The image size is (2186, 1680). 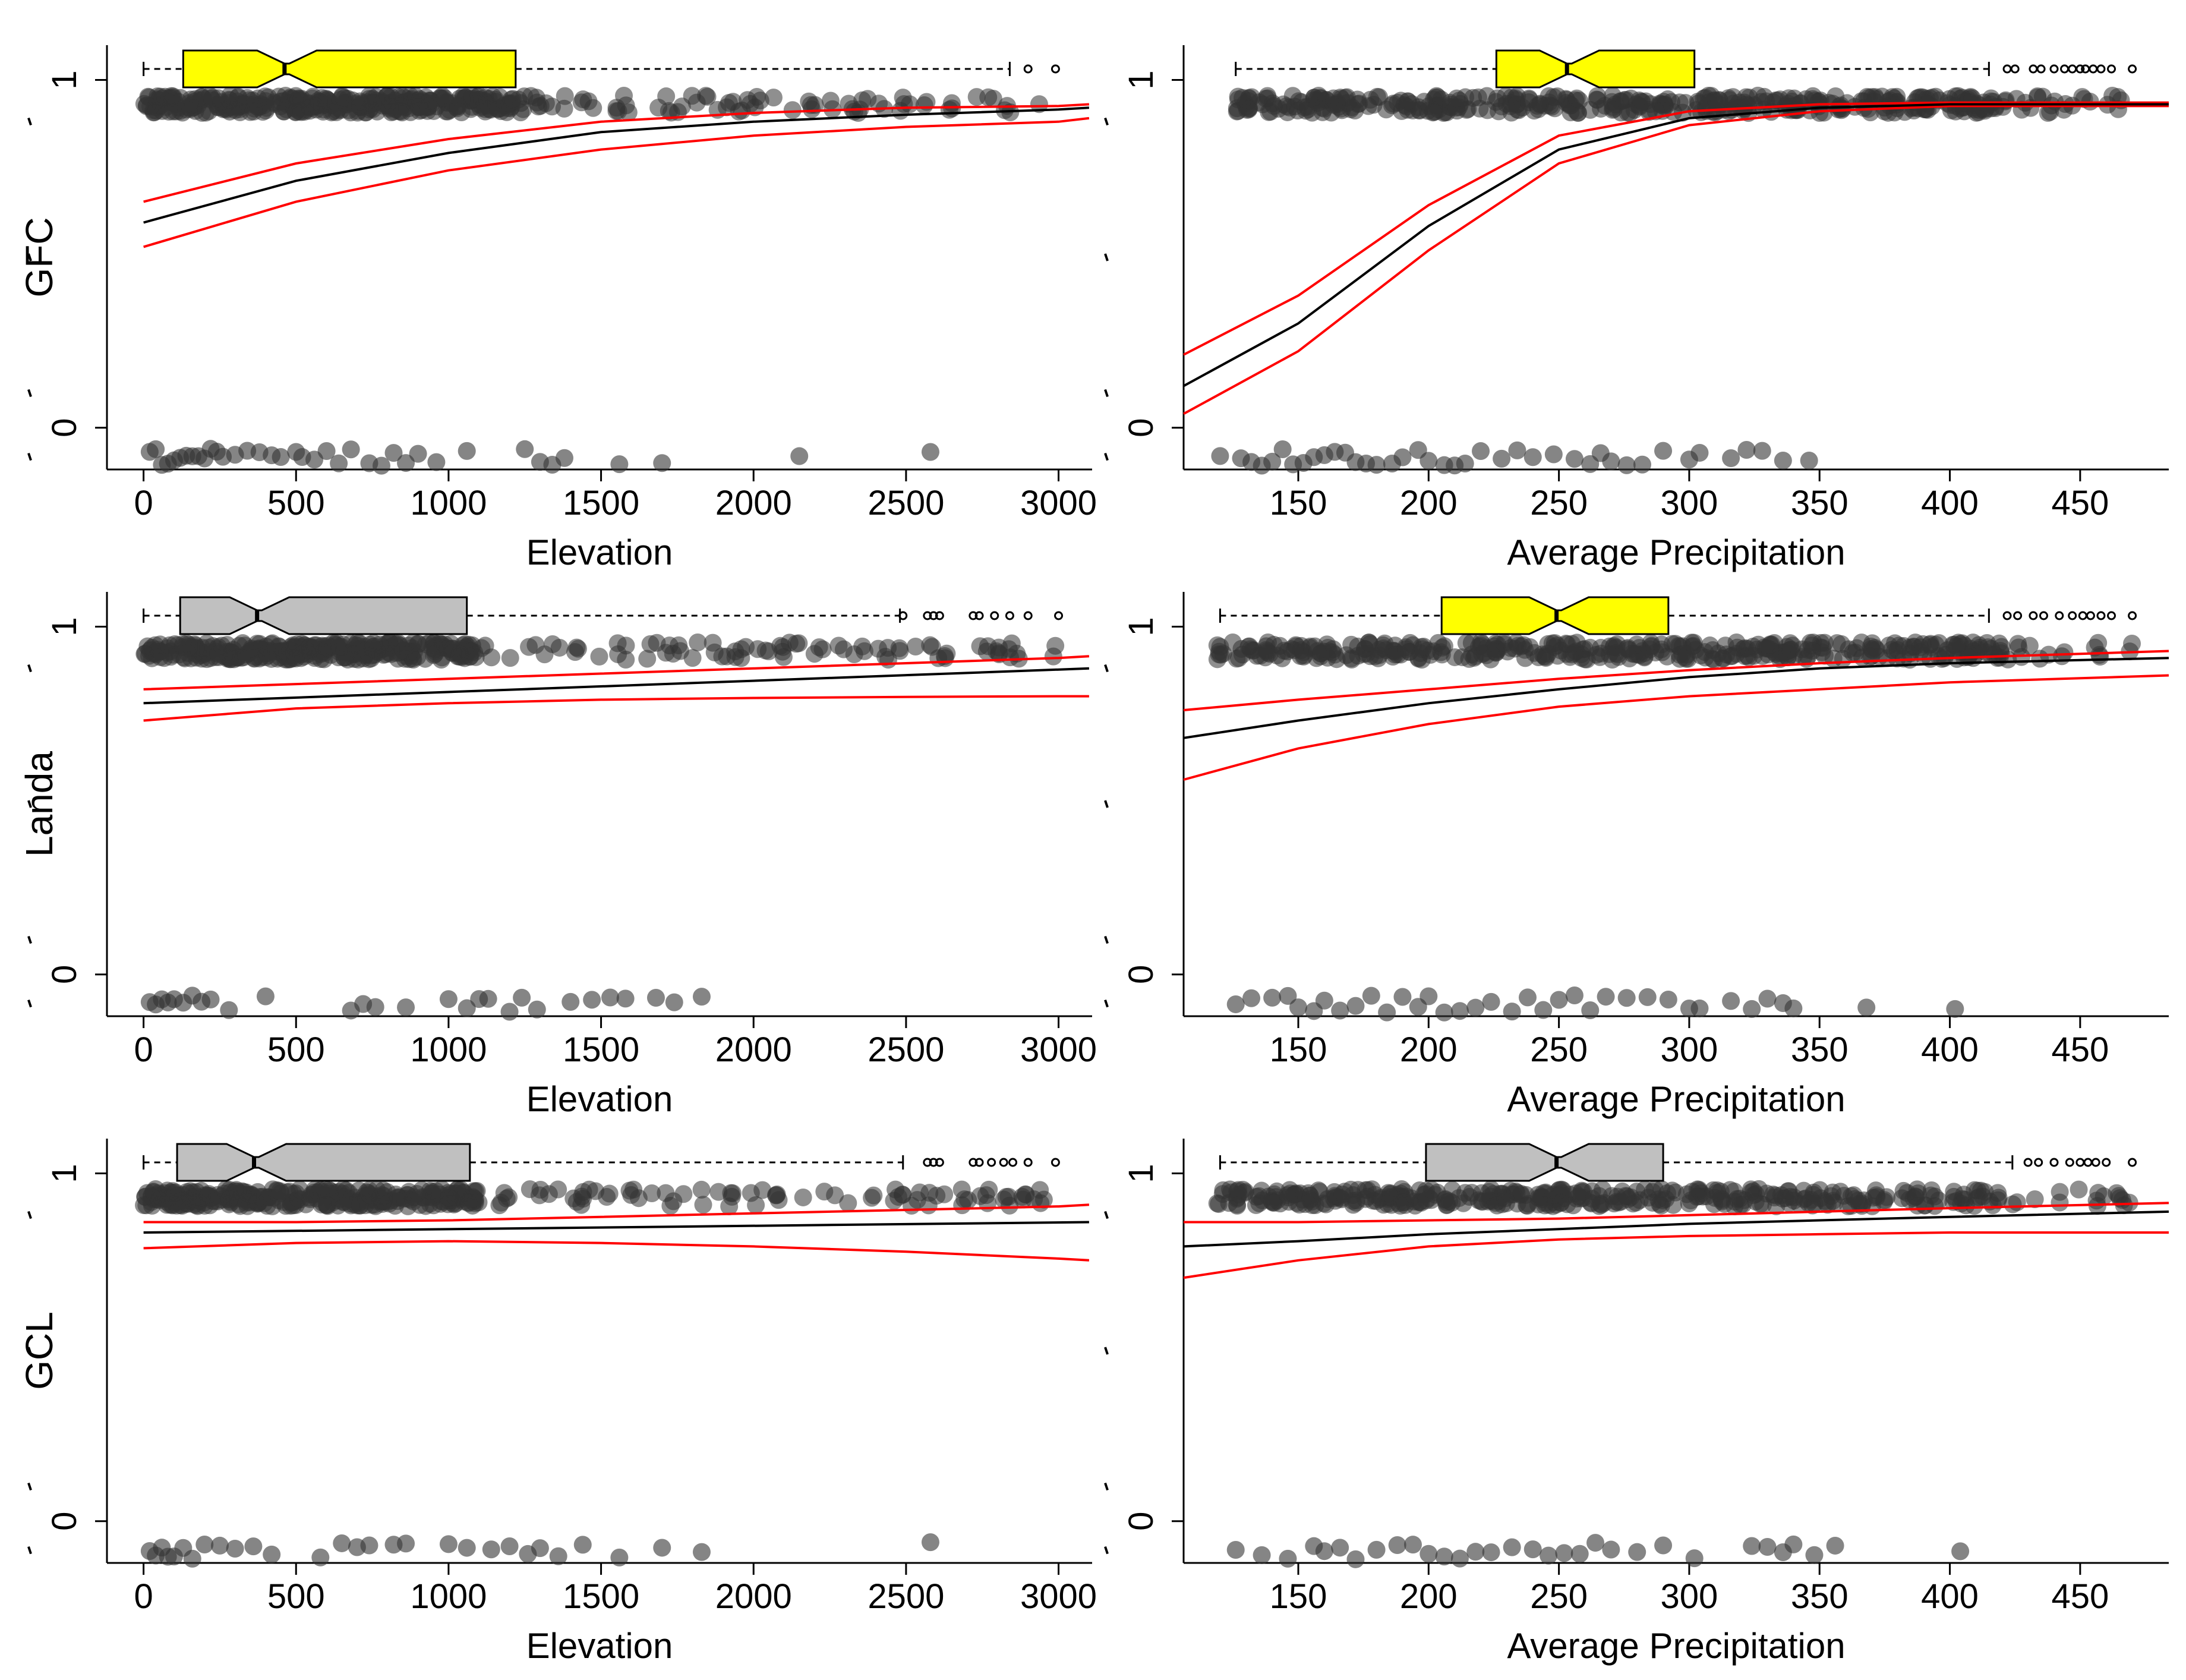 I want to click on x-tick-label: 150, so click(x=1298, y=1049).